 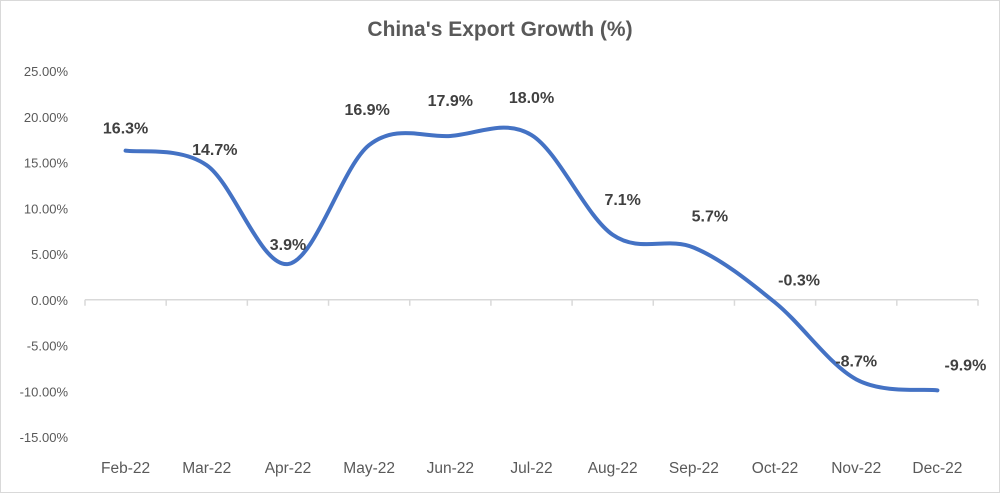 I want to click on x-tick-label: Apr-22, so click(x=288, y=468).